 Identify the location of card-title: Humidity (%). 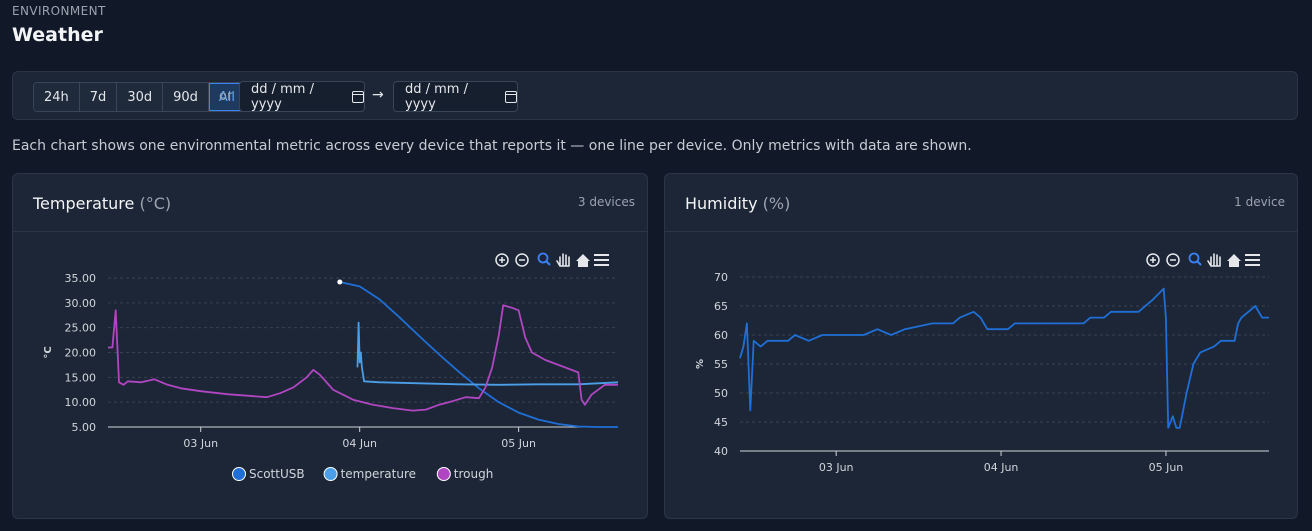
(737, 203).